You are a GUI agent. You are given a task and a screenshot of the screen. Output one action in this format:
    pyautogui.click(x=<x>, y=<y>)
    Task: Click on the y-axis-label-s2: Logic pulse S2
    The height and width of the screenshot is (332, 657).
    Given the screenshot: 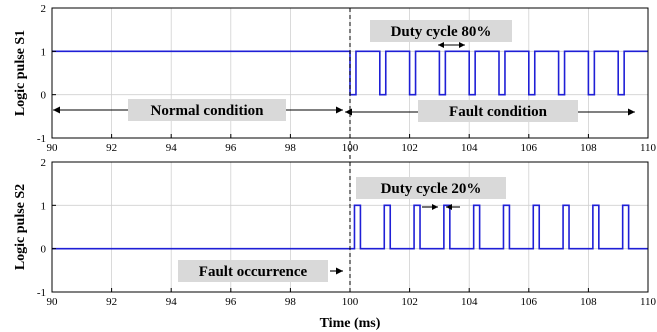 What is the action you would take?
    pyautogui.click(x=20, y=227)
    